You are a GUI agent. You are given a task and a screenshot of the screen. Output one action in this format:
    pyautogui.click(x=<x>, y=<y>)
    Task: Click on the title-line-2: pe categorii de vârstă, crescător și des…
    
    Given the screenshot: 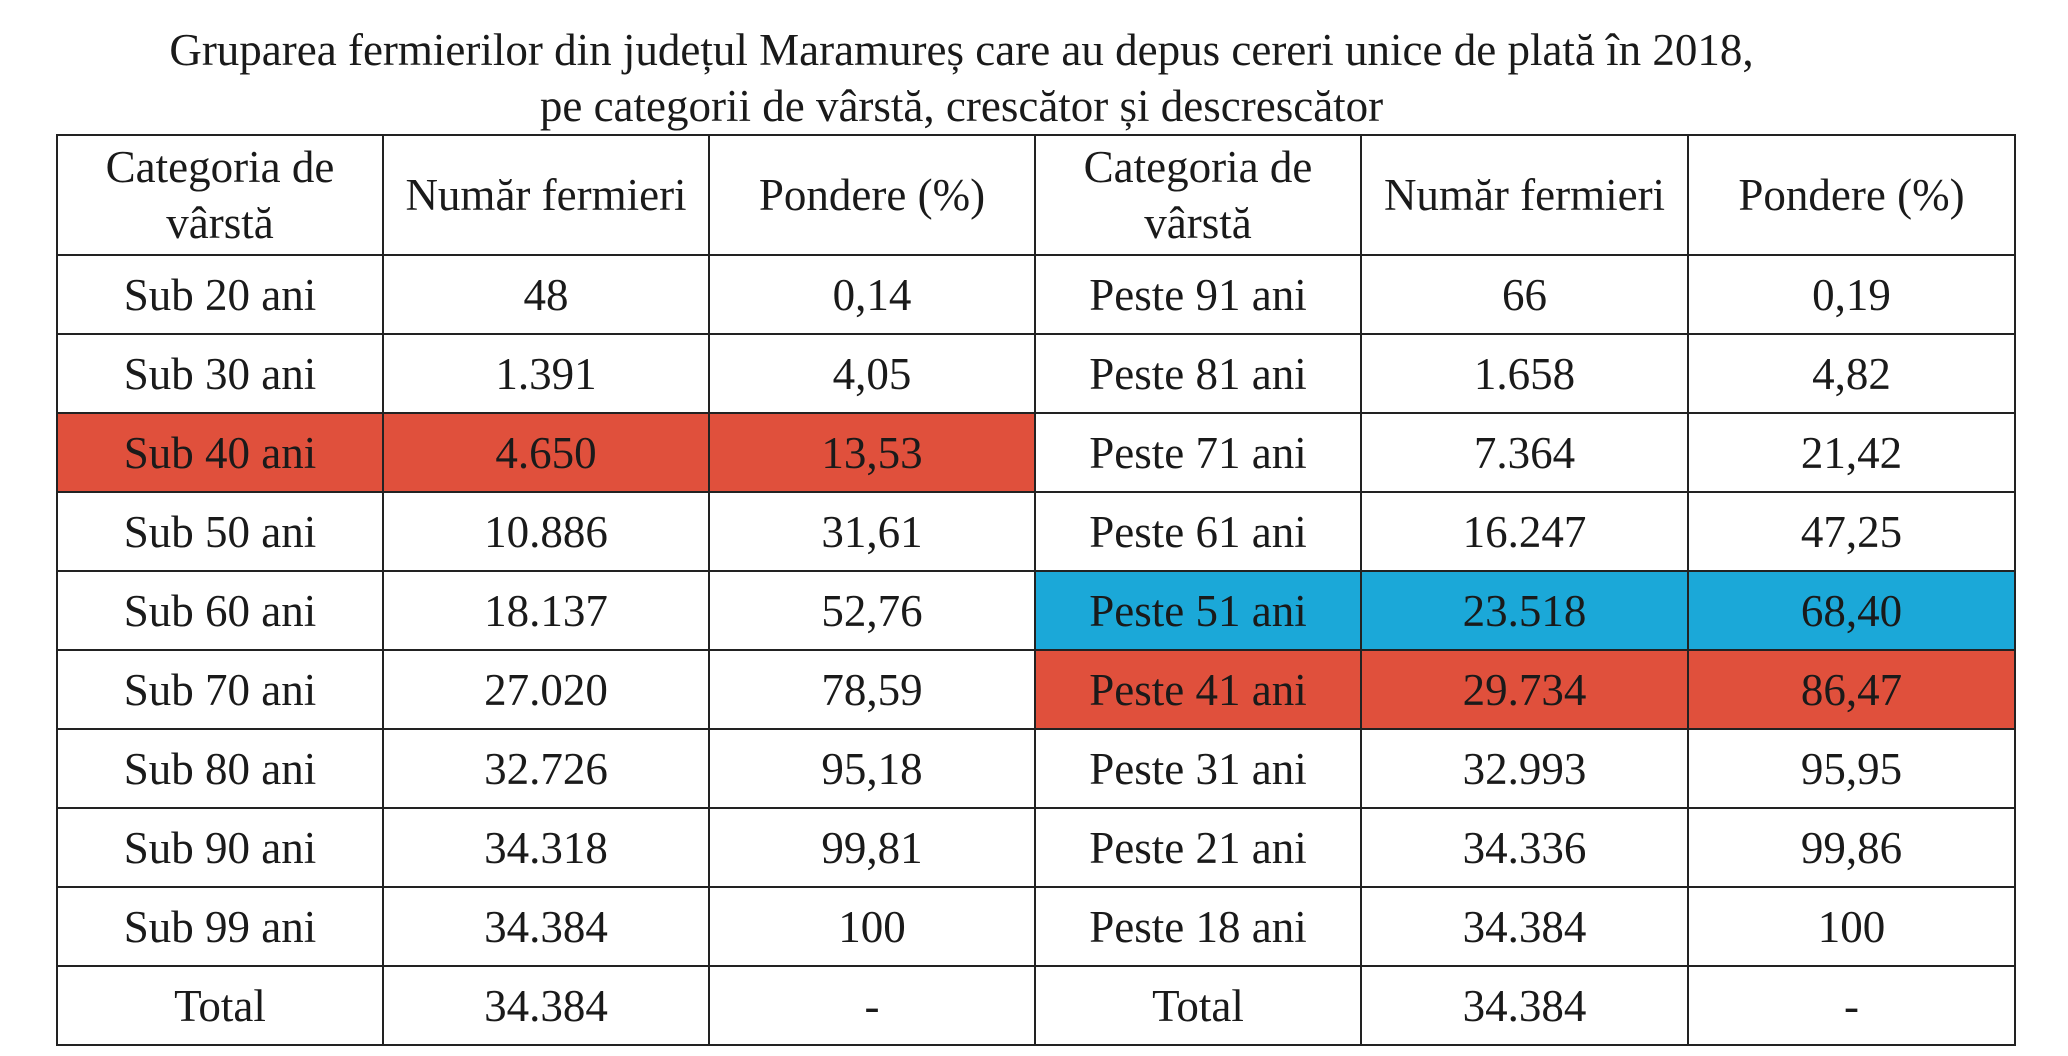 What is the action you would take?
    pyautogui.click(x=961, y=106)
    